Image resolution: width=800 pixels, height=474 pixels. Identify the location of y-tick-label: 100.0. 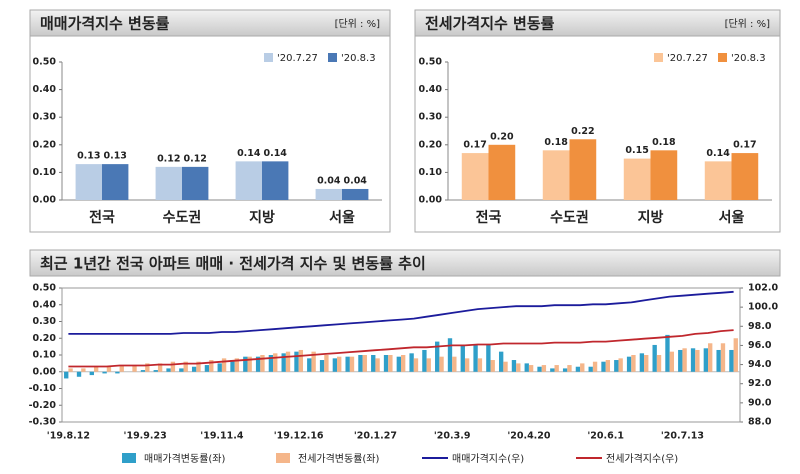
(763, 307).